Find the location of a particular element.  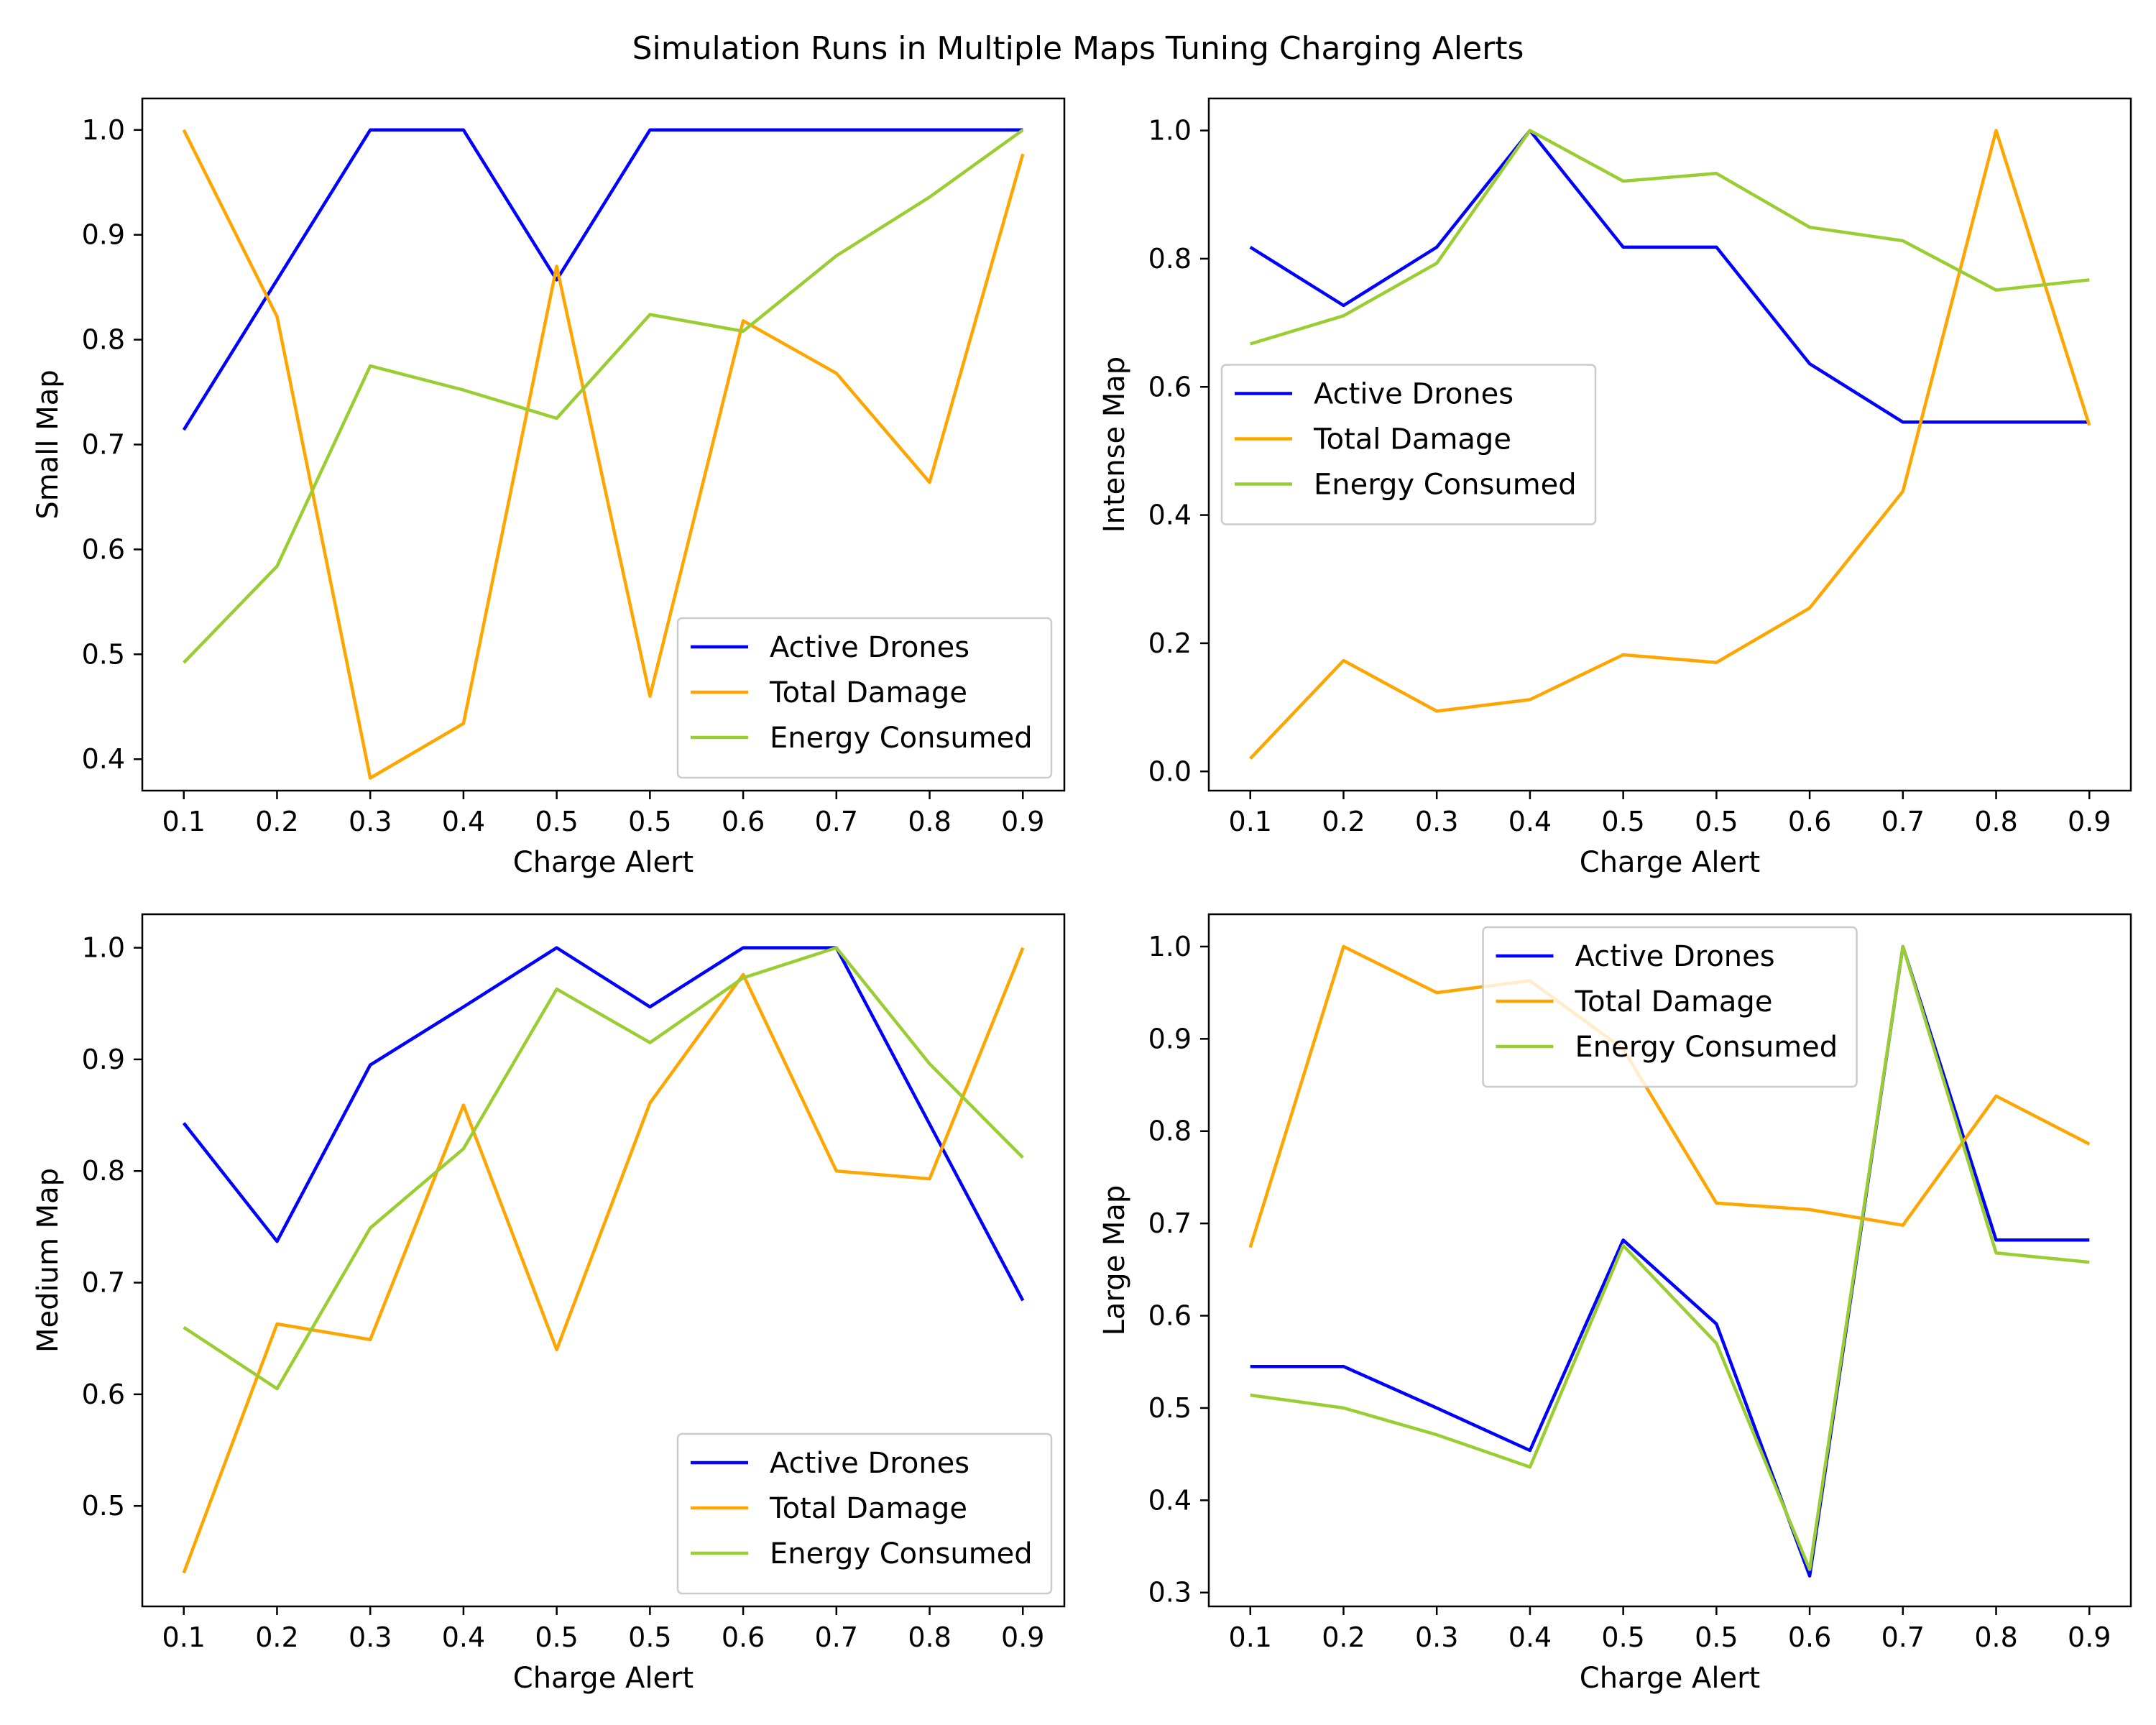

y-axis-label: Intense Map is located at coordinates (1114, 444).